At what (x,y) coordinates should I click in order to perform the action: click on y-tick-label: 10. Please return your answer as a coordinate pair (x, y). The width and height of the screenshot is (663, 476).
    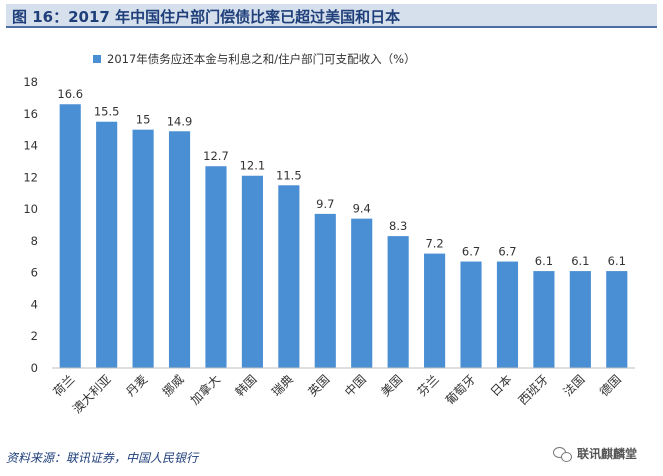
    Looking at the image, I should click on (30, 209).